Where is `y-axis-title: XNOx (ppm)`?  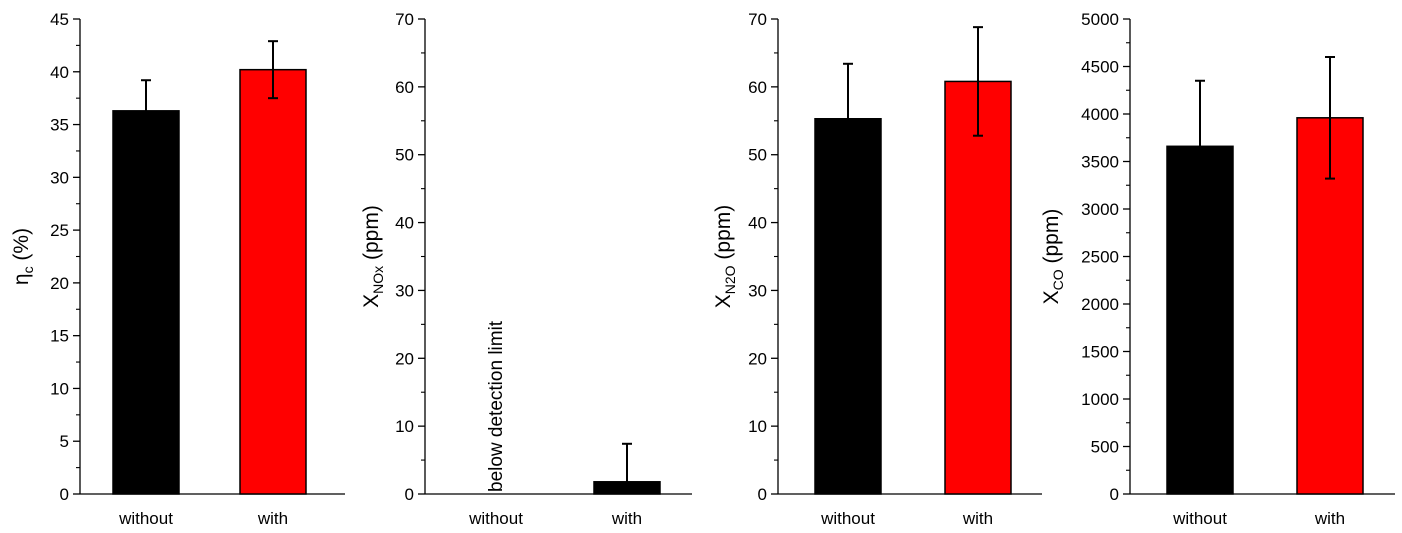
y-axis-title: XNOx (ppm) is located at coordinates (373, 256).